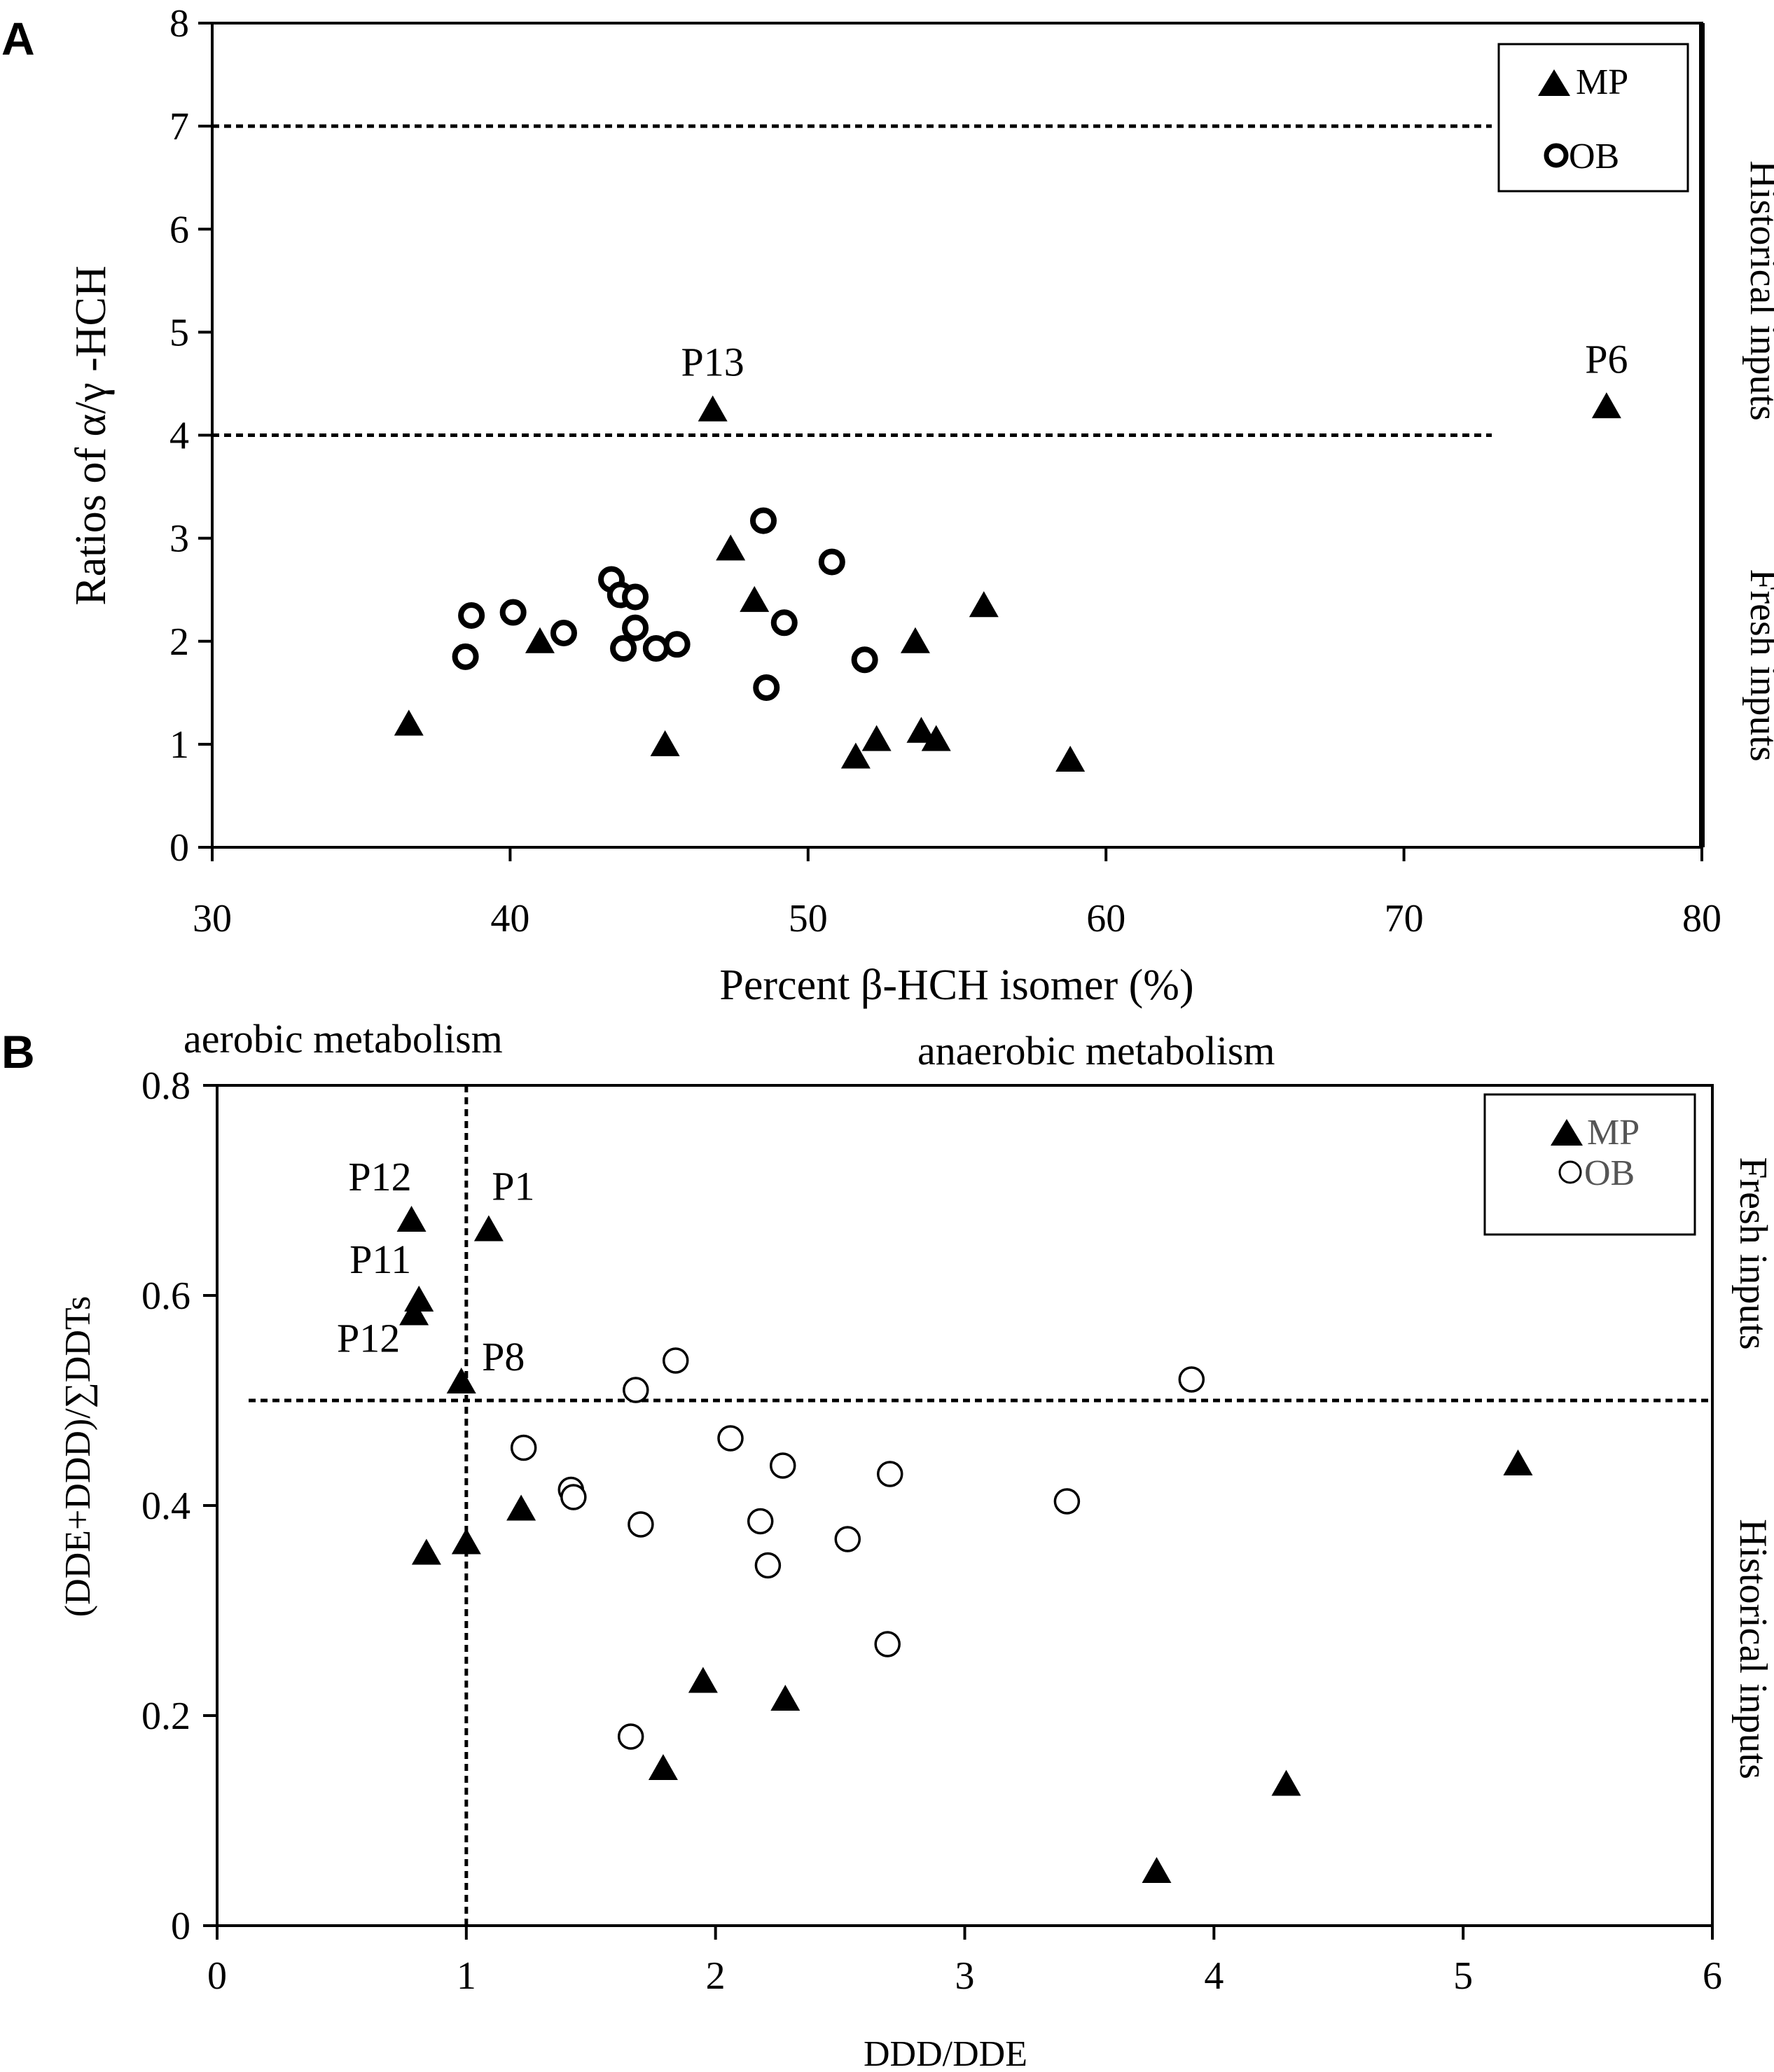 The height and width of the screenshot is (2072, 1774). What do you see at coordinates (78, 1456) in the screenshot?
I see `panel-b-y-axis-label: (DDE+DDD)/∑DDTs` at bounding box center [78, 1456].